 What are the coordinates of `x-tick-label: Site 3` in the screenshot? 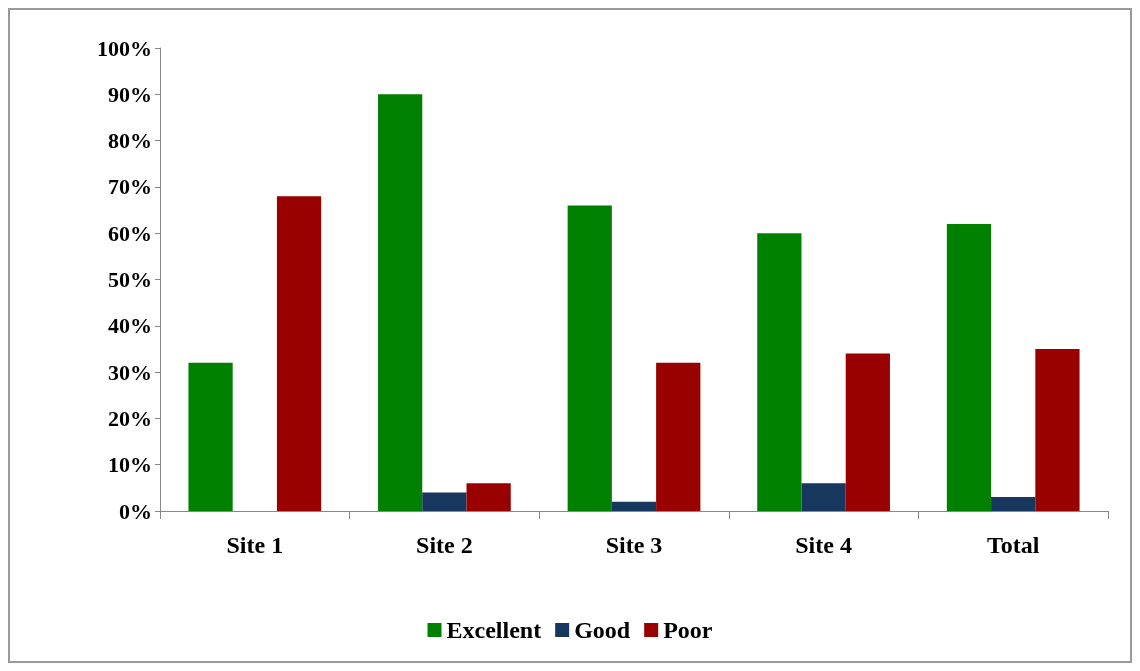 It's located at (634, 545).